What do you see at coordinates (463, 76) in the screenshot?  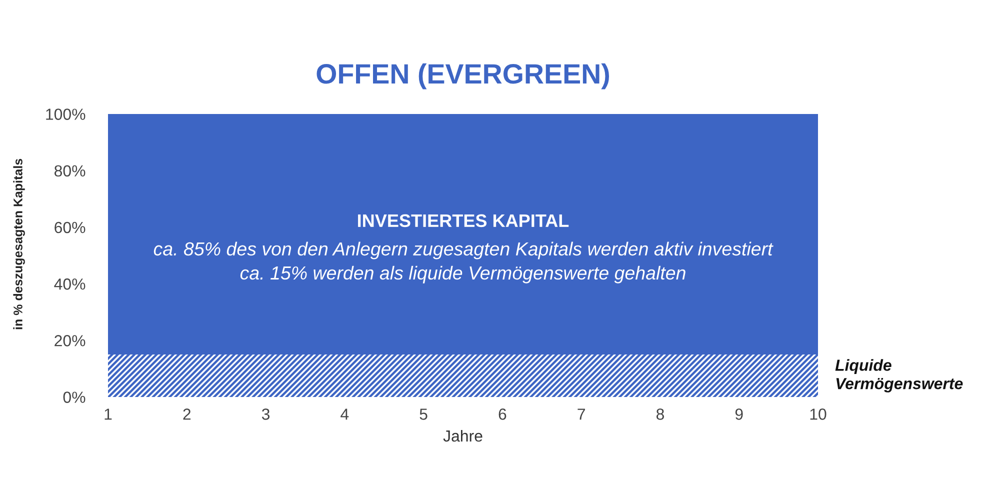 I see `chart-title: OFFEN (EVERGREEN)` at bounding box center [463, 76].